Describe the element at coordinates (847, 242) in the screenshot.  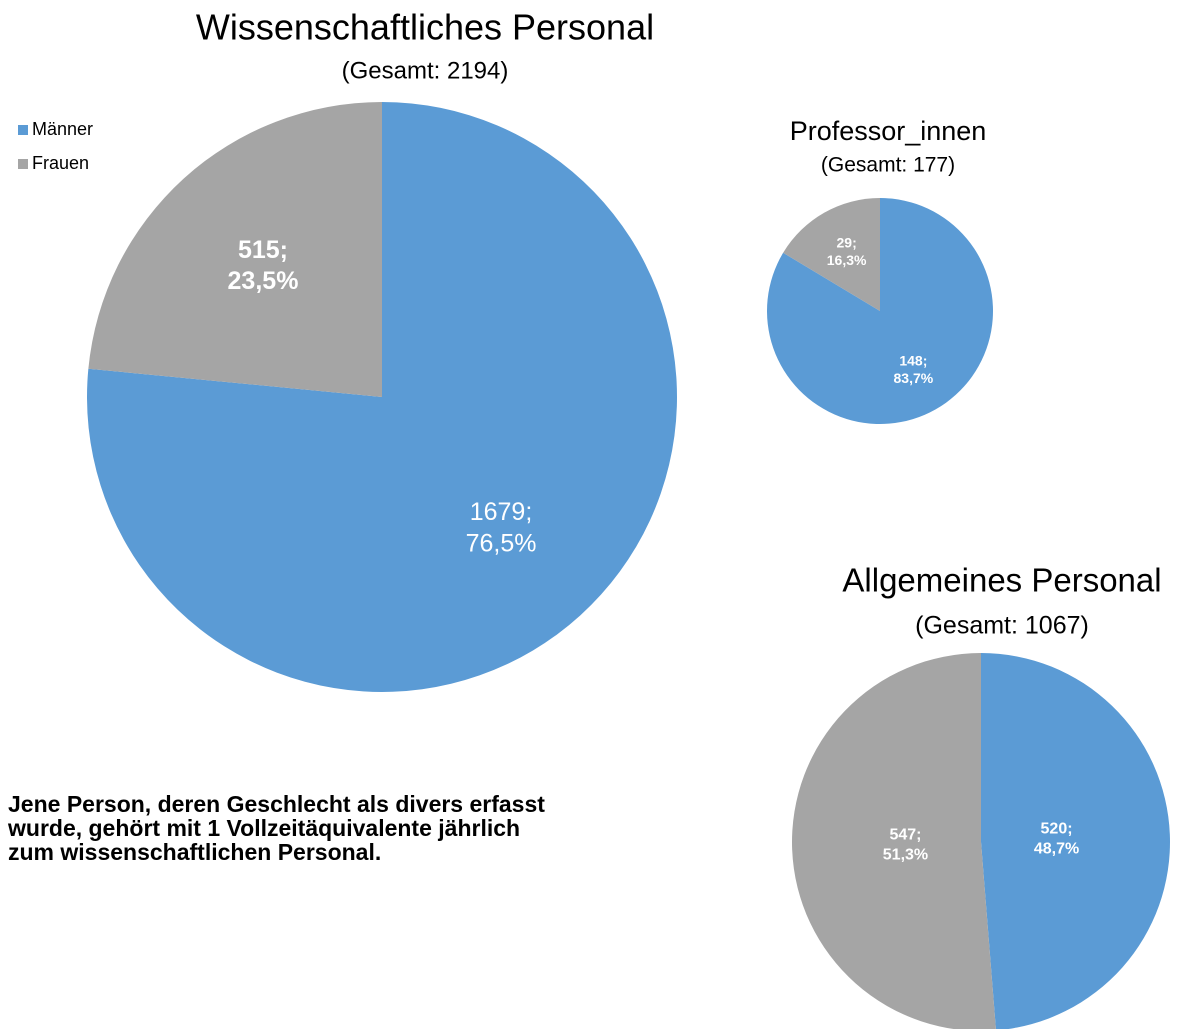
I see `data-label-line: 29;` at that location.